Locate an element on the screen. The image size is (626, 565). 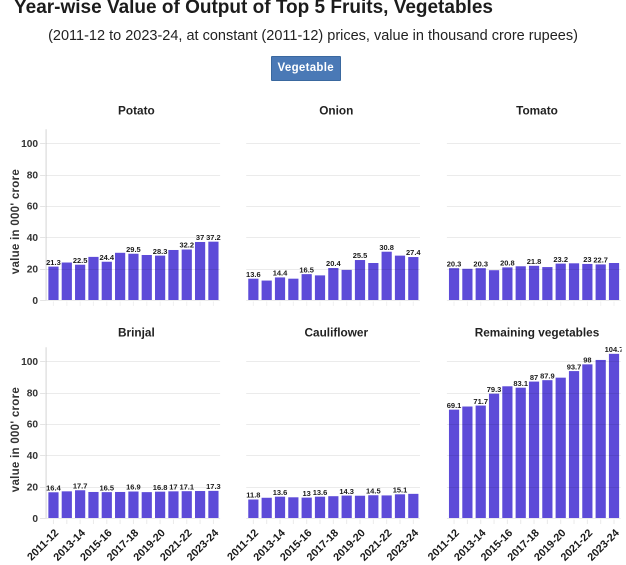
svg-text: 29.5 is located at coordinates (133, 249).